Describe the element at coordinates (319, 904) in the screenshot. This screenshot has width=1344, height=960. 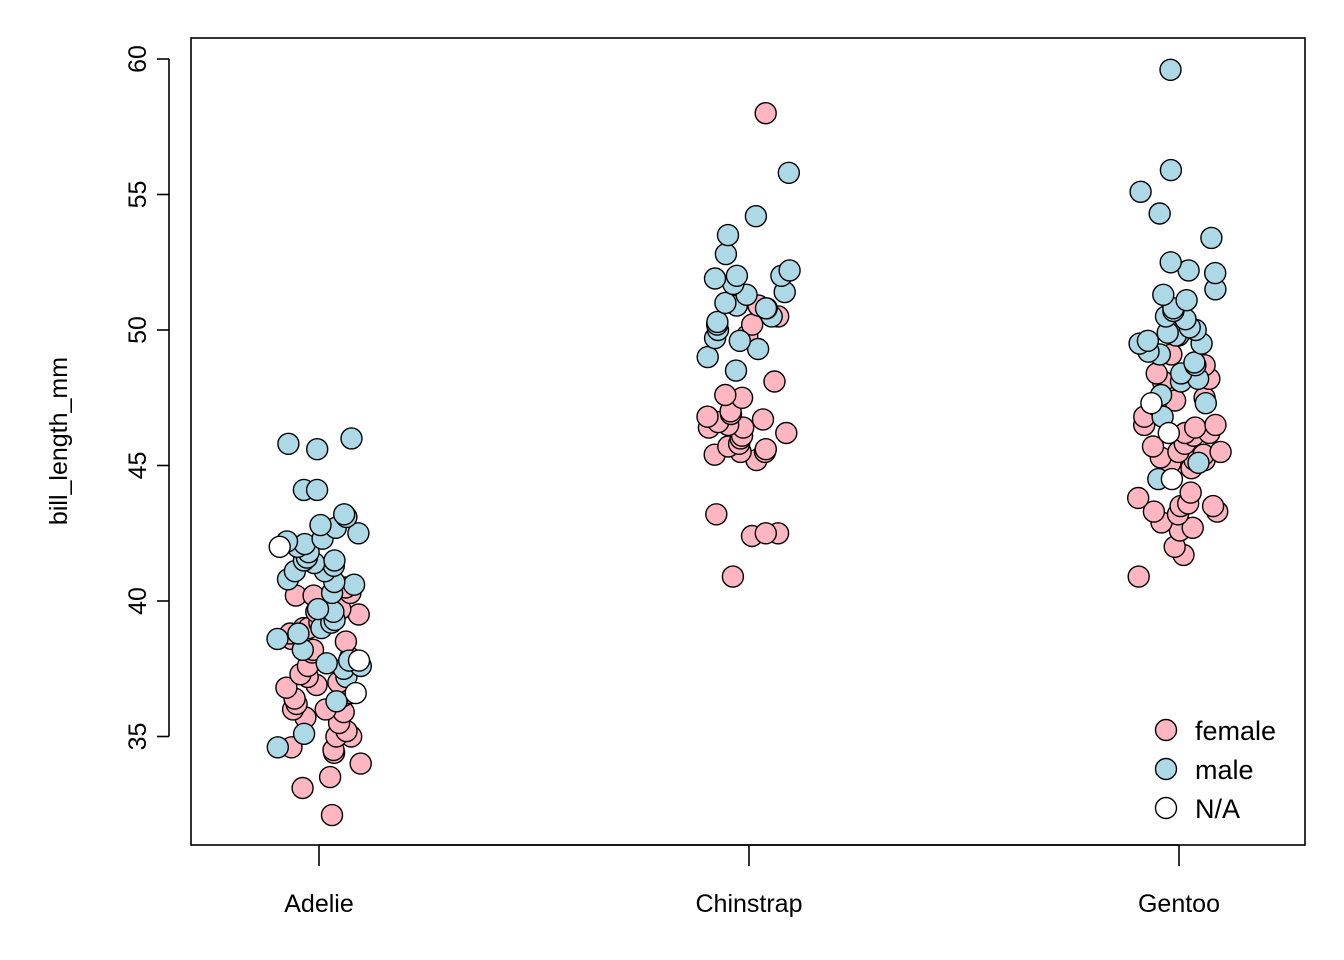
I see `x-tick-label: Adelie` at that location.